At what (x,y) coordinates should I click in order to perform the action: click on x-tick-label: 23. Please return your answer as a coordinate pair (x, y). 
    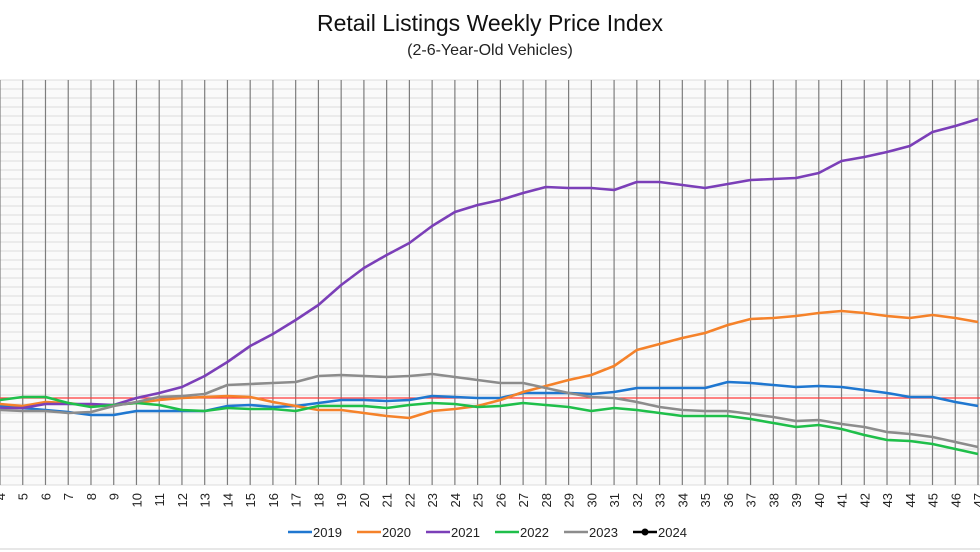
    Looking at the image, I should click on (432, 500).